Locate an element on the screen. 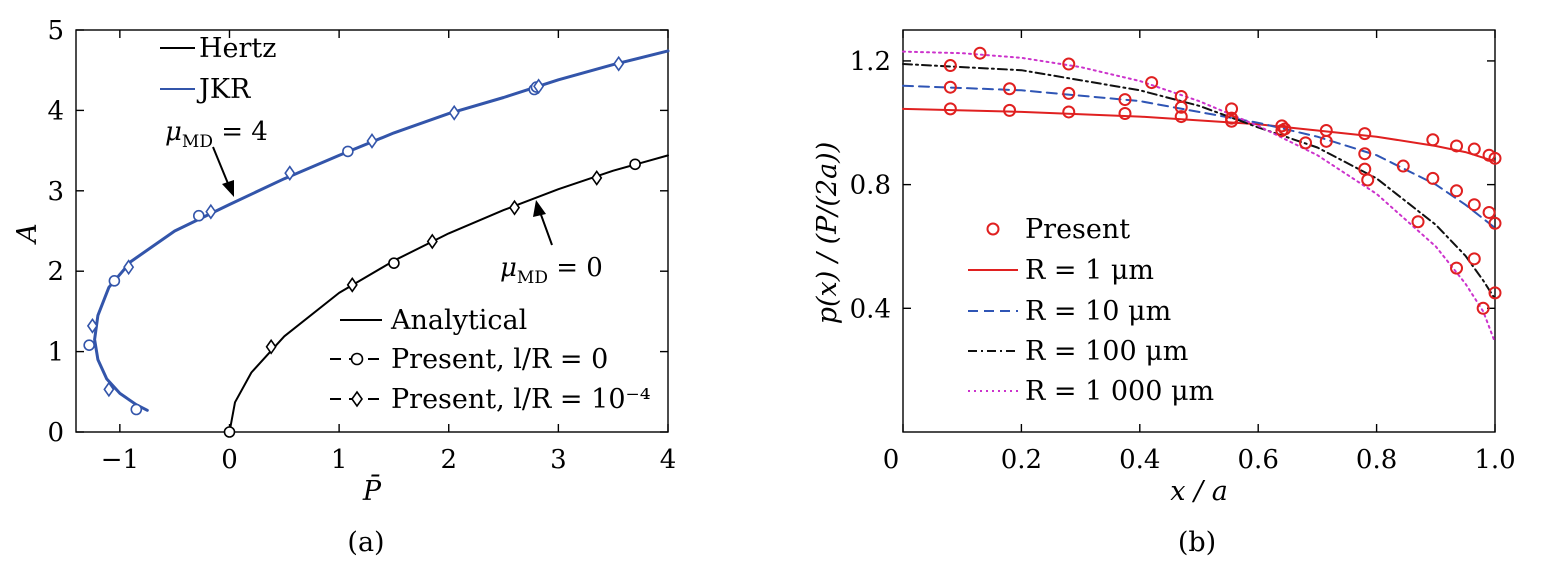 The width and height of the screenshot is (1542, 568). panel-b-ylabel: p(x) / (P/(2a)) is located at coordinates (827, 233).